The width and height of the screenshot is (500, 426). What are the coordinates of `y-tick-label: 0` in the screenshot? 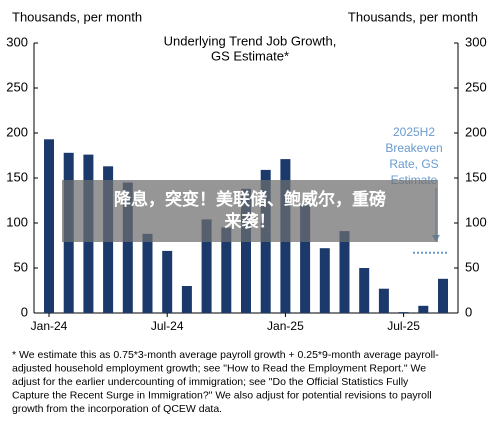 It's located at (24, 311).